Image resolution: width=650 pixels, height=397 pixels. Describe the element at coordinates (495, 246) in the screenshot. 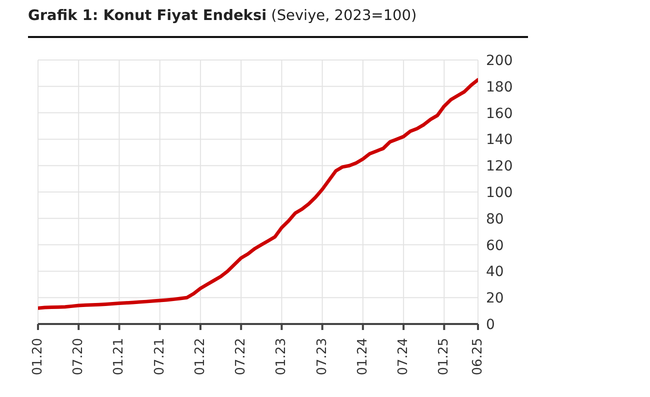

I see `y-tick-label: 60` at that location.